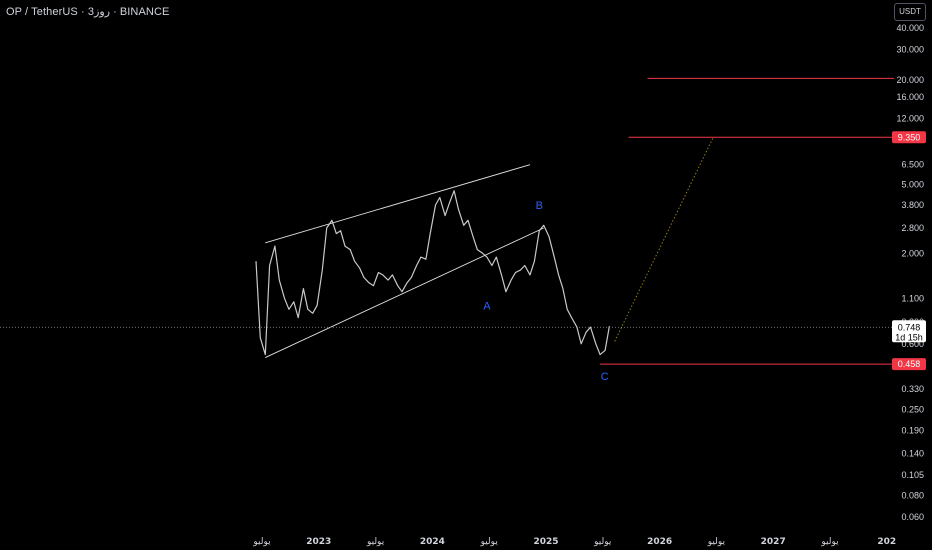 The width and height of the screenshot is (932, 550). What do you see at coordinates (910, 80) in the screenshot?
I see `ytick-2: 20.000` at bounding box center [910, 80].